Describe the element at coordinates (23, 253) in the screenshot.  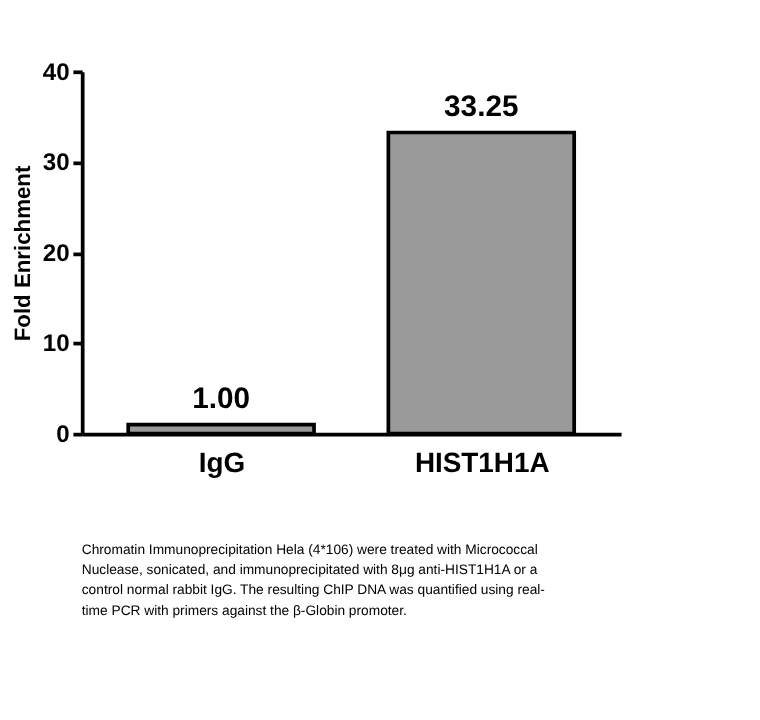
I see `y-axis-title: Fold Enrichment` at that location.